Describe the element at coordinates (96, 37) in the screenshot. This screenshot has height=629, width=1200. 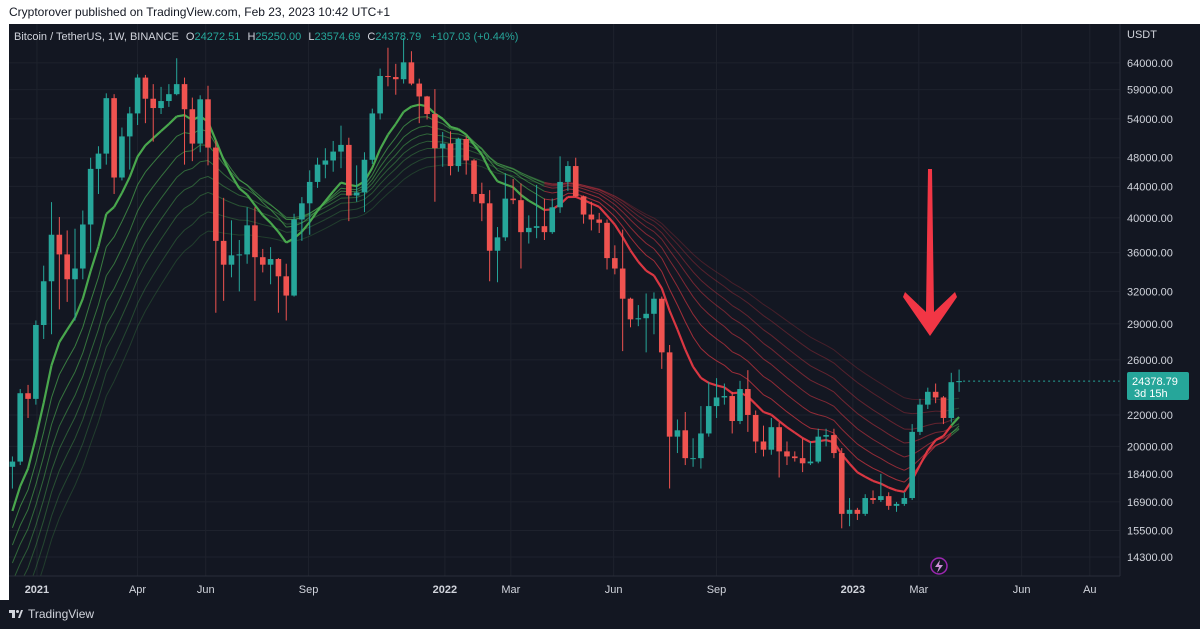
I see `symbol-title: Bitcoin / TetherUS, 1W, BINANCE` at that location.